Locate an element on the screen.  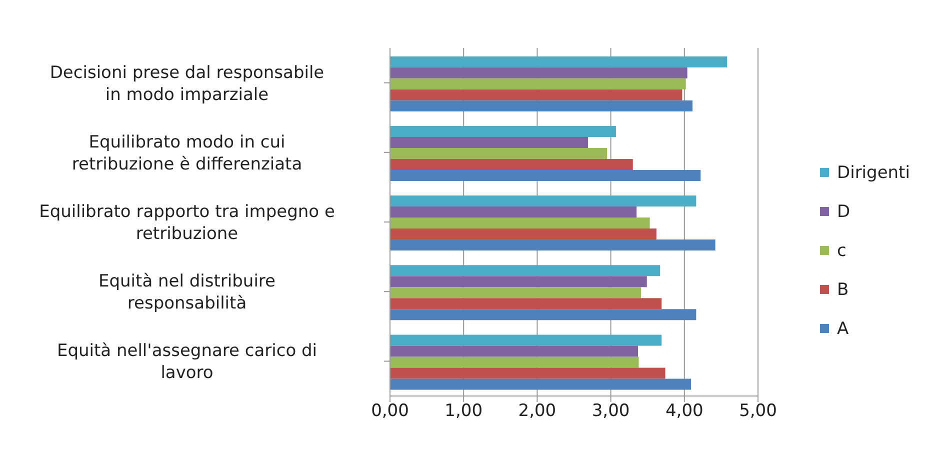
y-tick-label: Equità nell'assegnare carico di lavoro is located at coordinates (187, 362).